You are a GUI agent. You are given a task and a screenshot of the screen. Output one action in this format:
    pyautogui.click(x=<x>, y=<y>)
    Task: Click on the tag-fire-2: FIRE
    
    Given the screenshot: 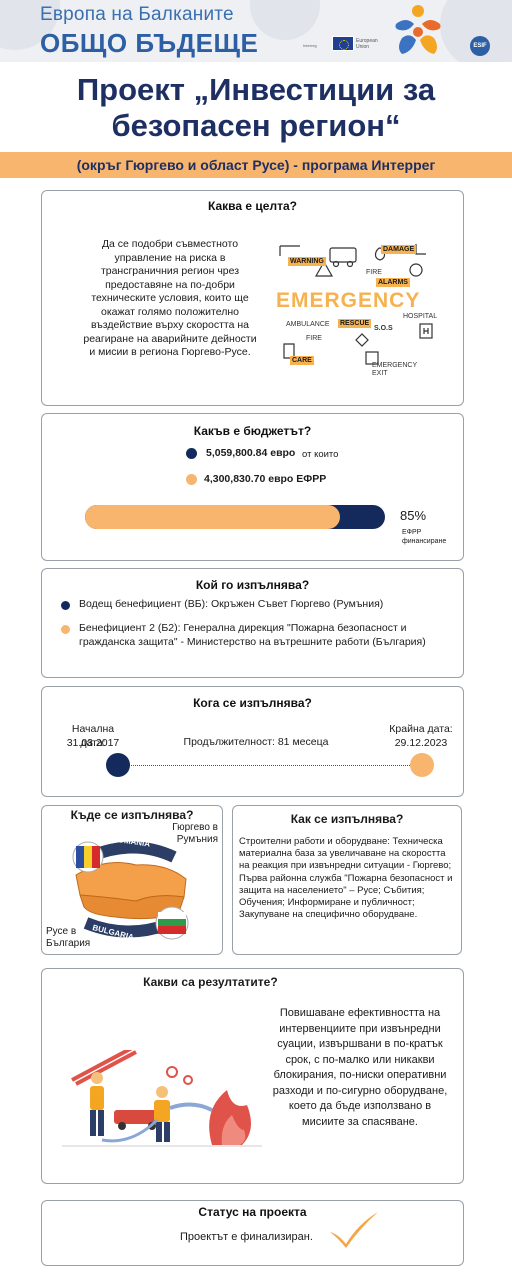 What is the action you would take?
    pyautogui.click(x=314, y=338)
    